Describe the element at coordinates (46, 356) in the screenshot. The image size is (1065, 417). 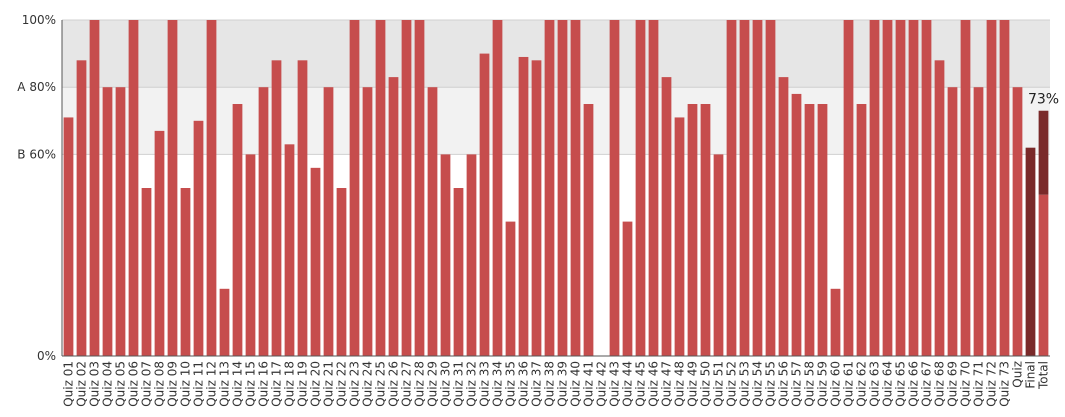
I see `y-tick-label: 0%` at that location.